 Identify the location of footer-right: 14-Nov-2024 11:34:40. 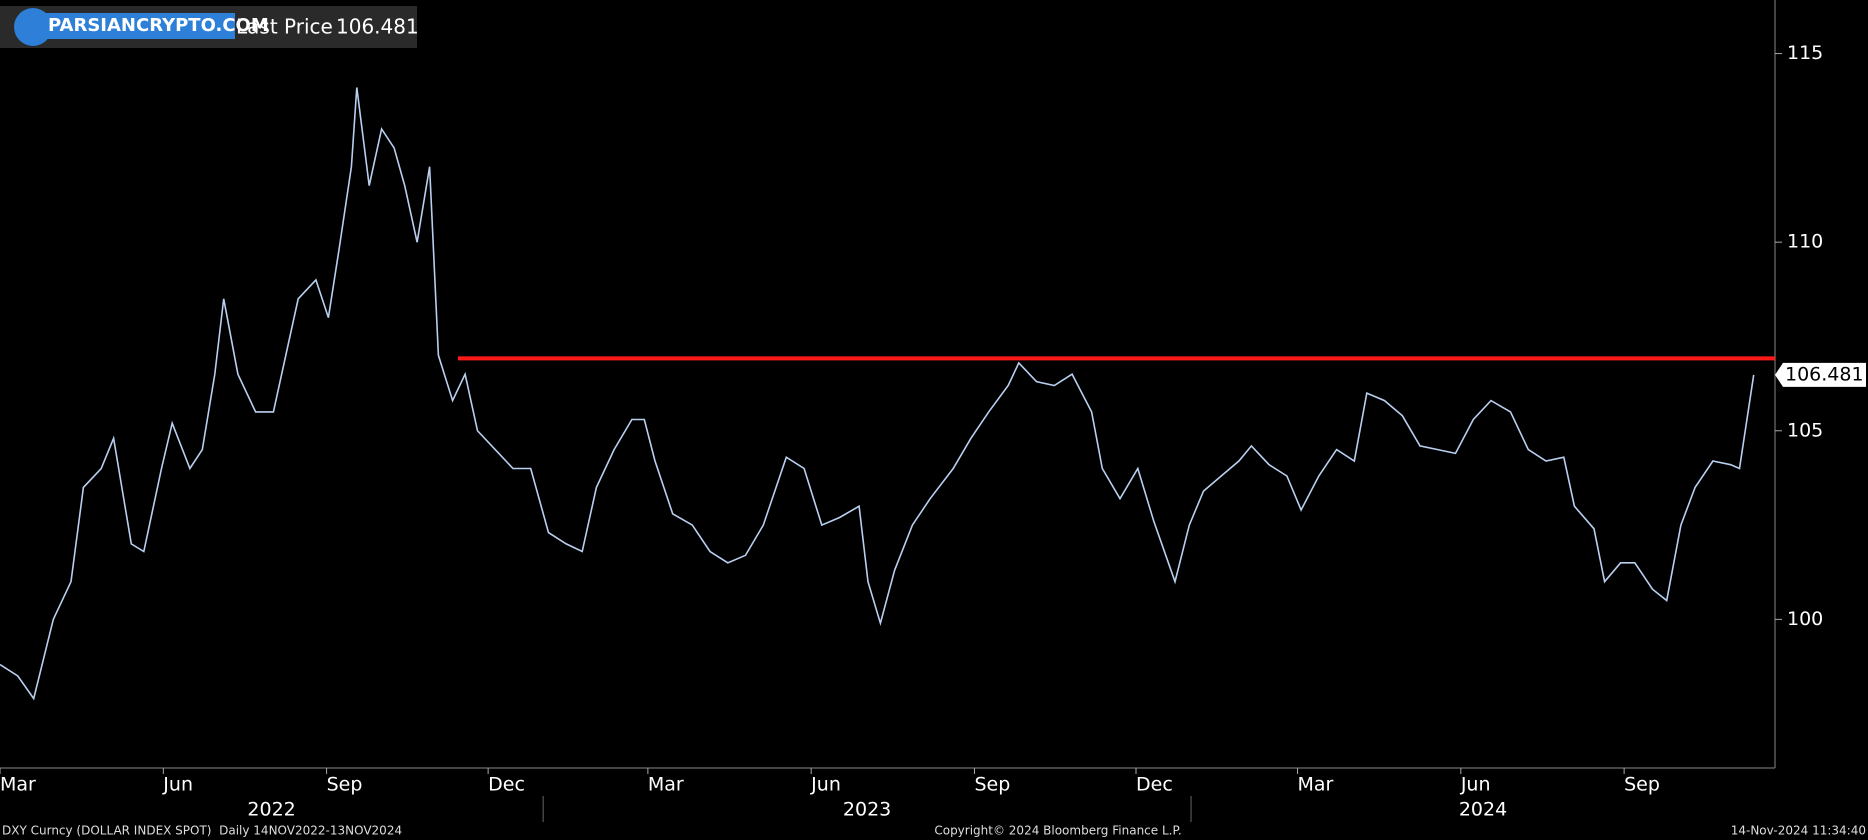
(1798, 831).